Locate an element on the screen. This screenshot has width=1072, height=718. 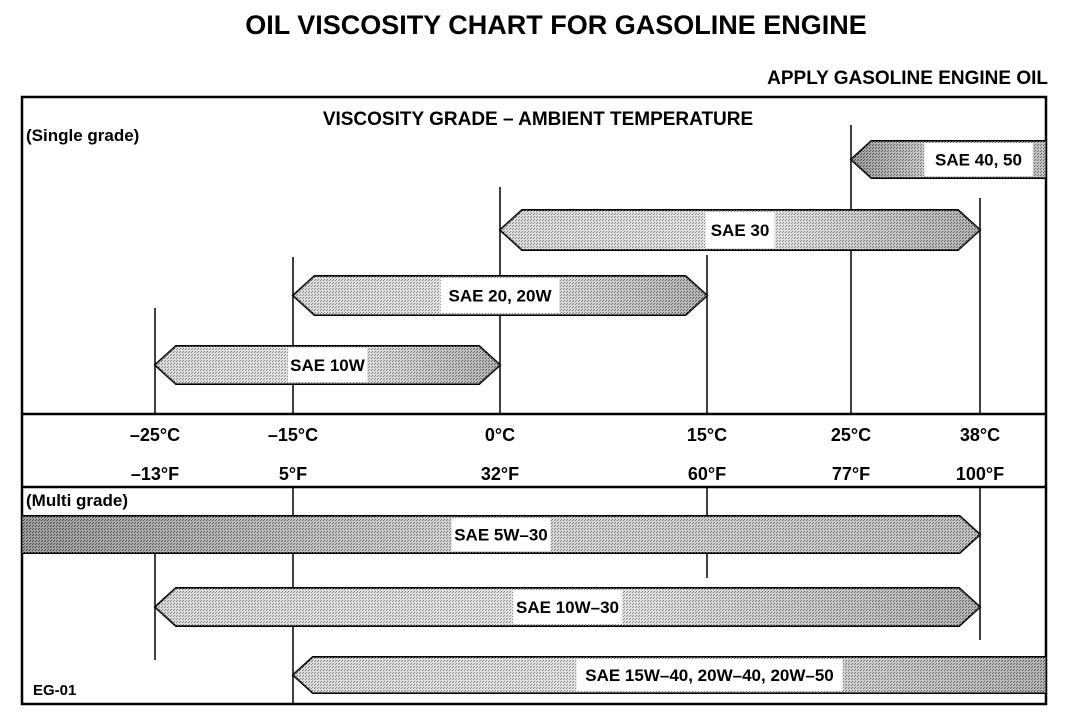
range-bar-label: SAE 40, 50 is located at coordinates (978, 160).